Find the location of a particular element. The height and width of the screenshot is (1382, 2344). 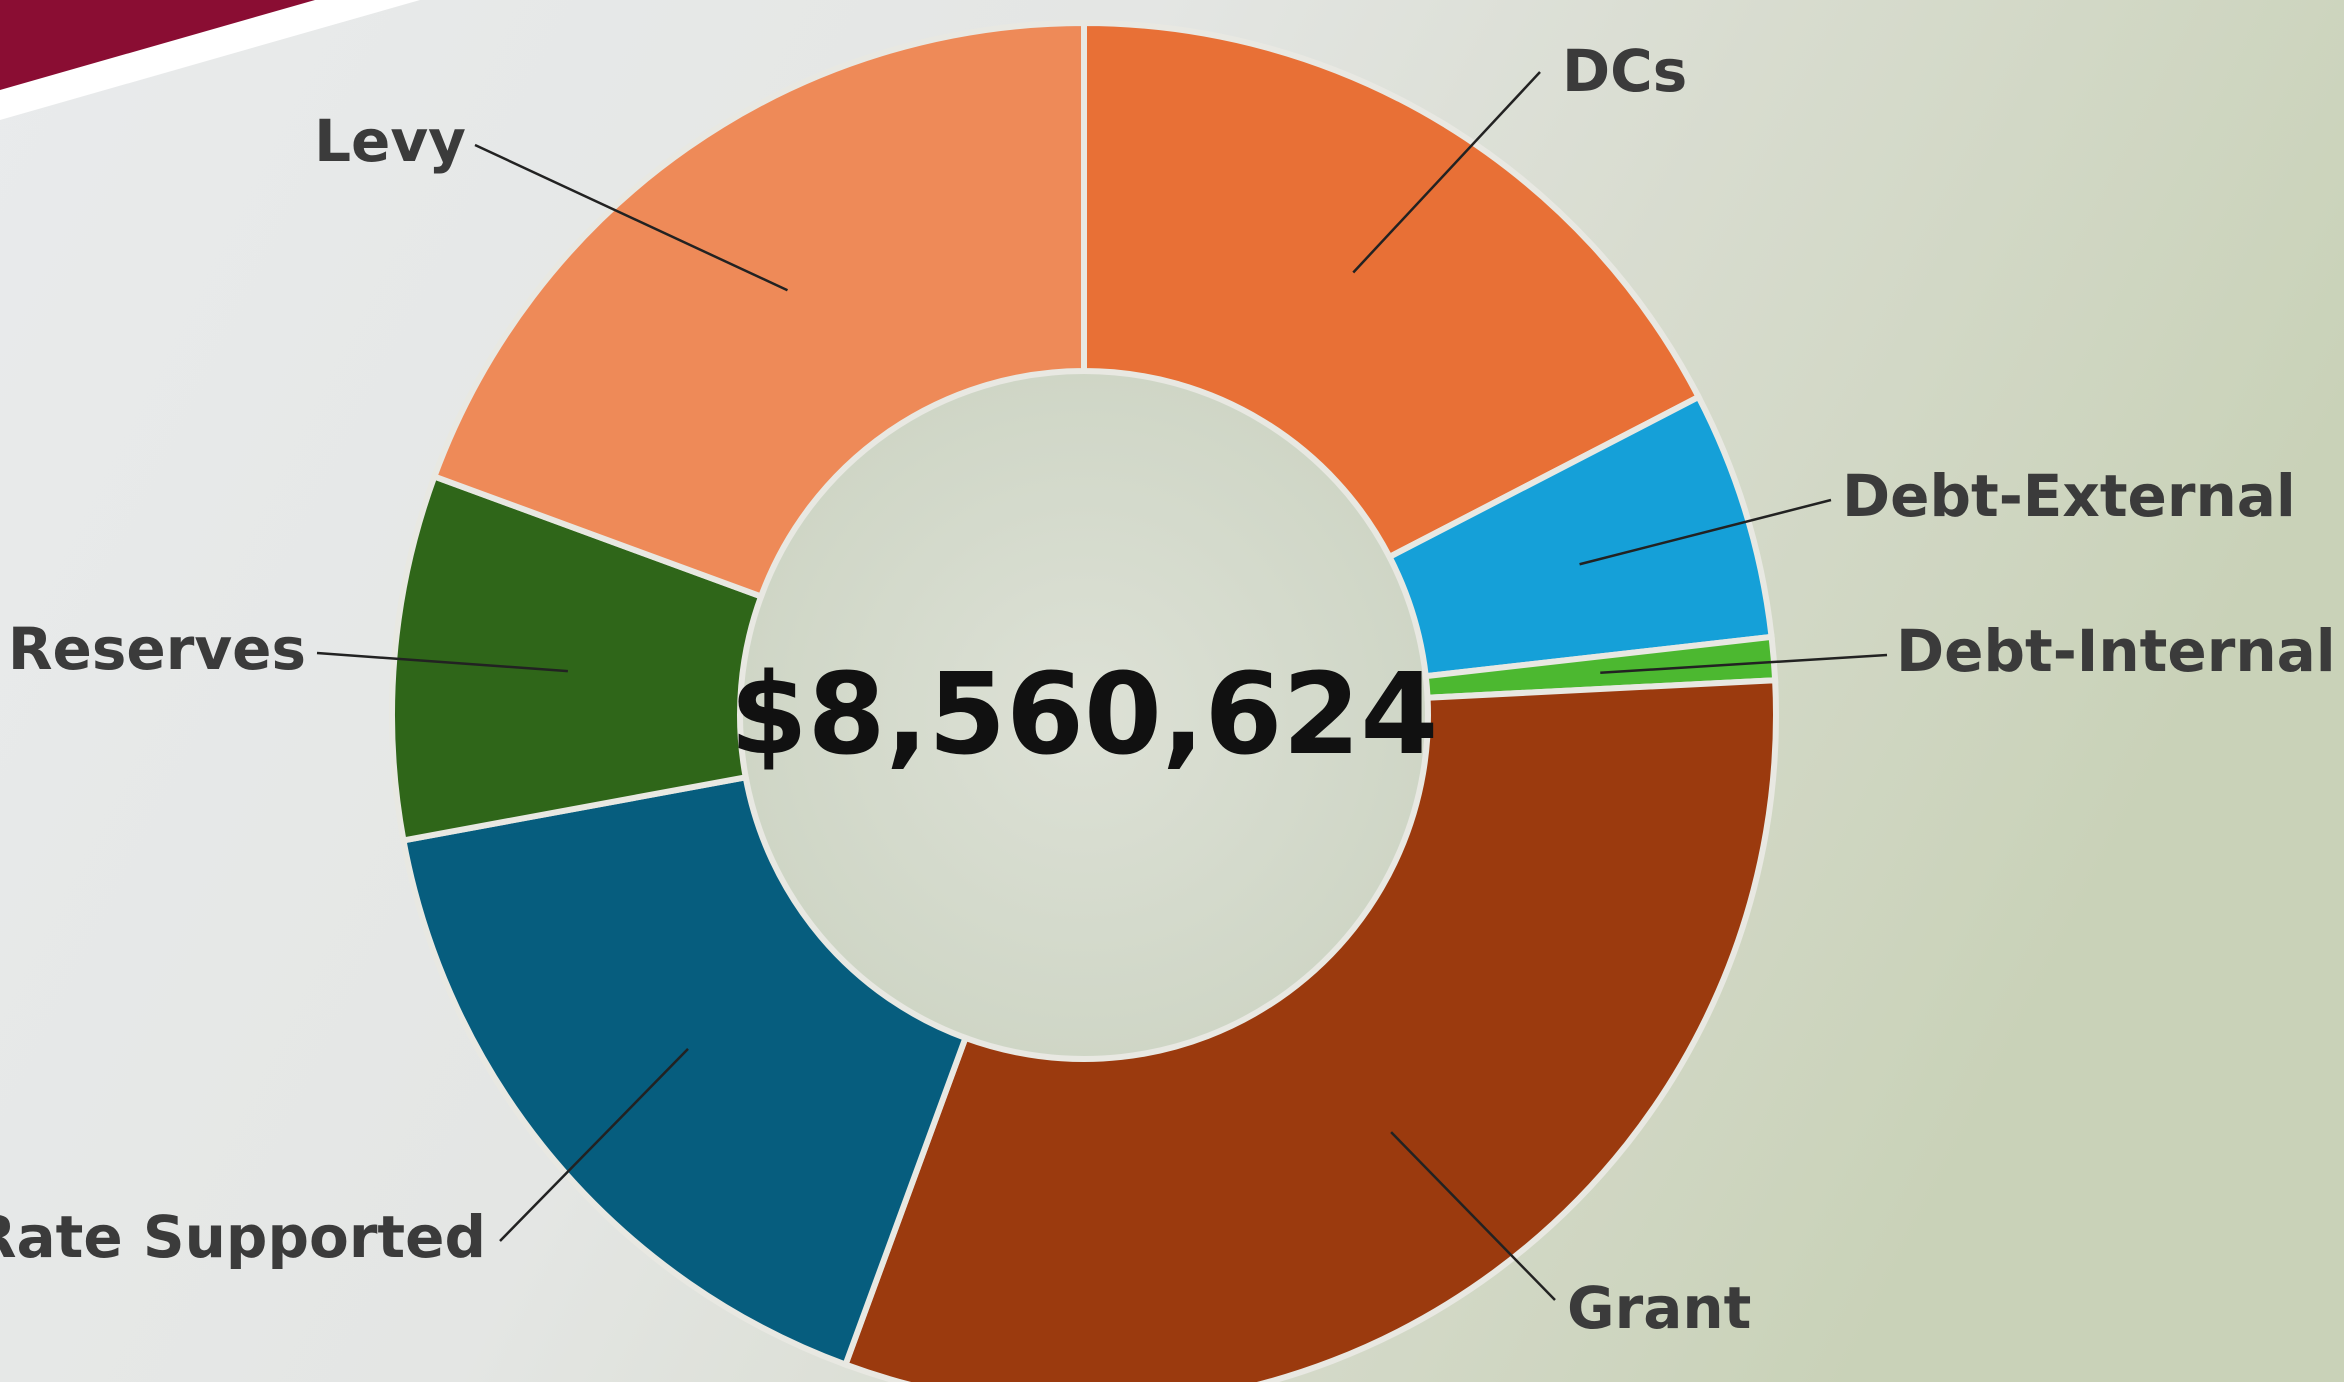

donut-hole is located at coordinates (1084, 715).